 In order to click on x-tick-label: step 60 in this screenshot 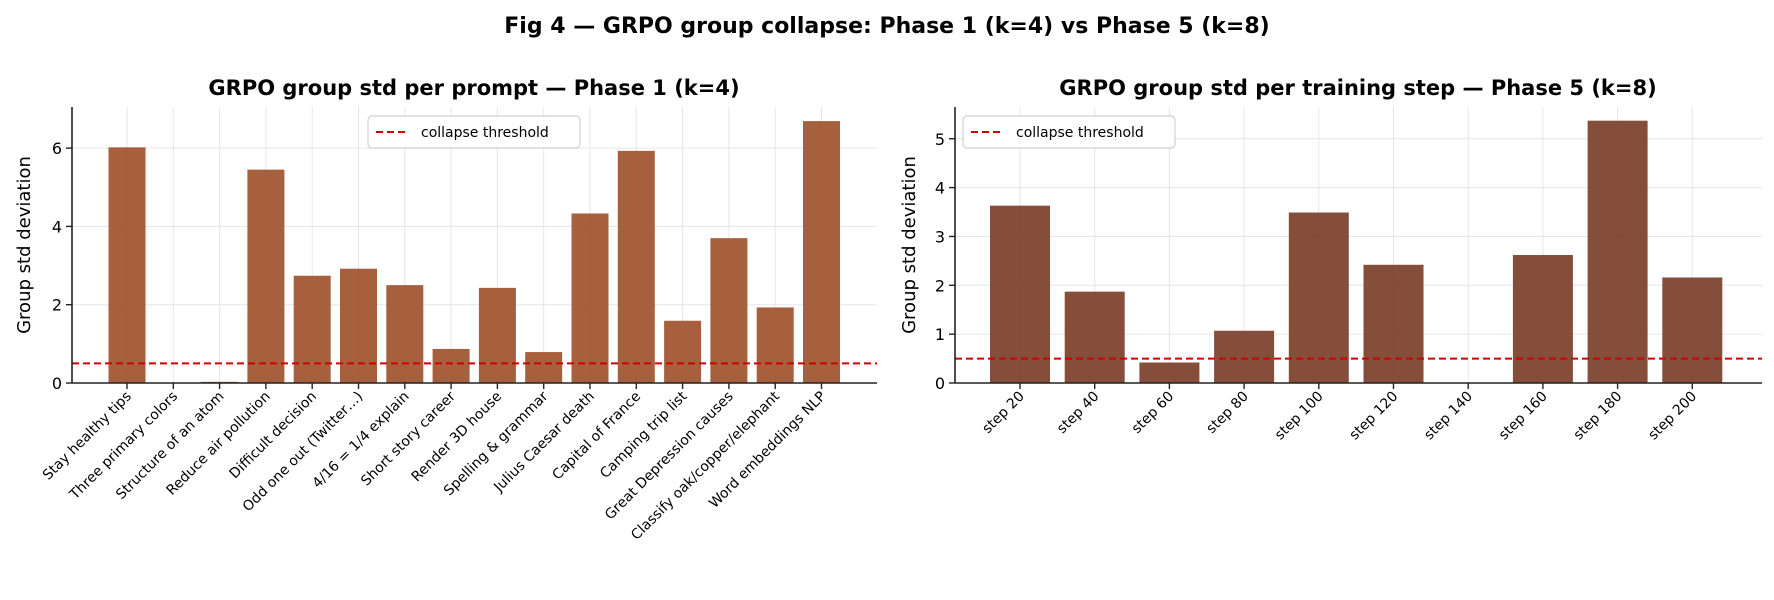, I will do `click(1153, 413)`.